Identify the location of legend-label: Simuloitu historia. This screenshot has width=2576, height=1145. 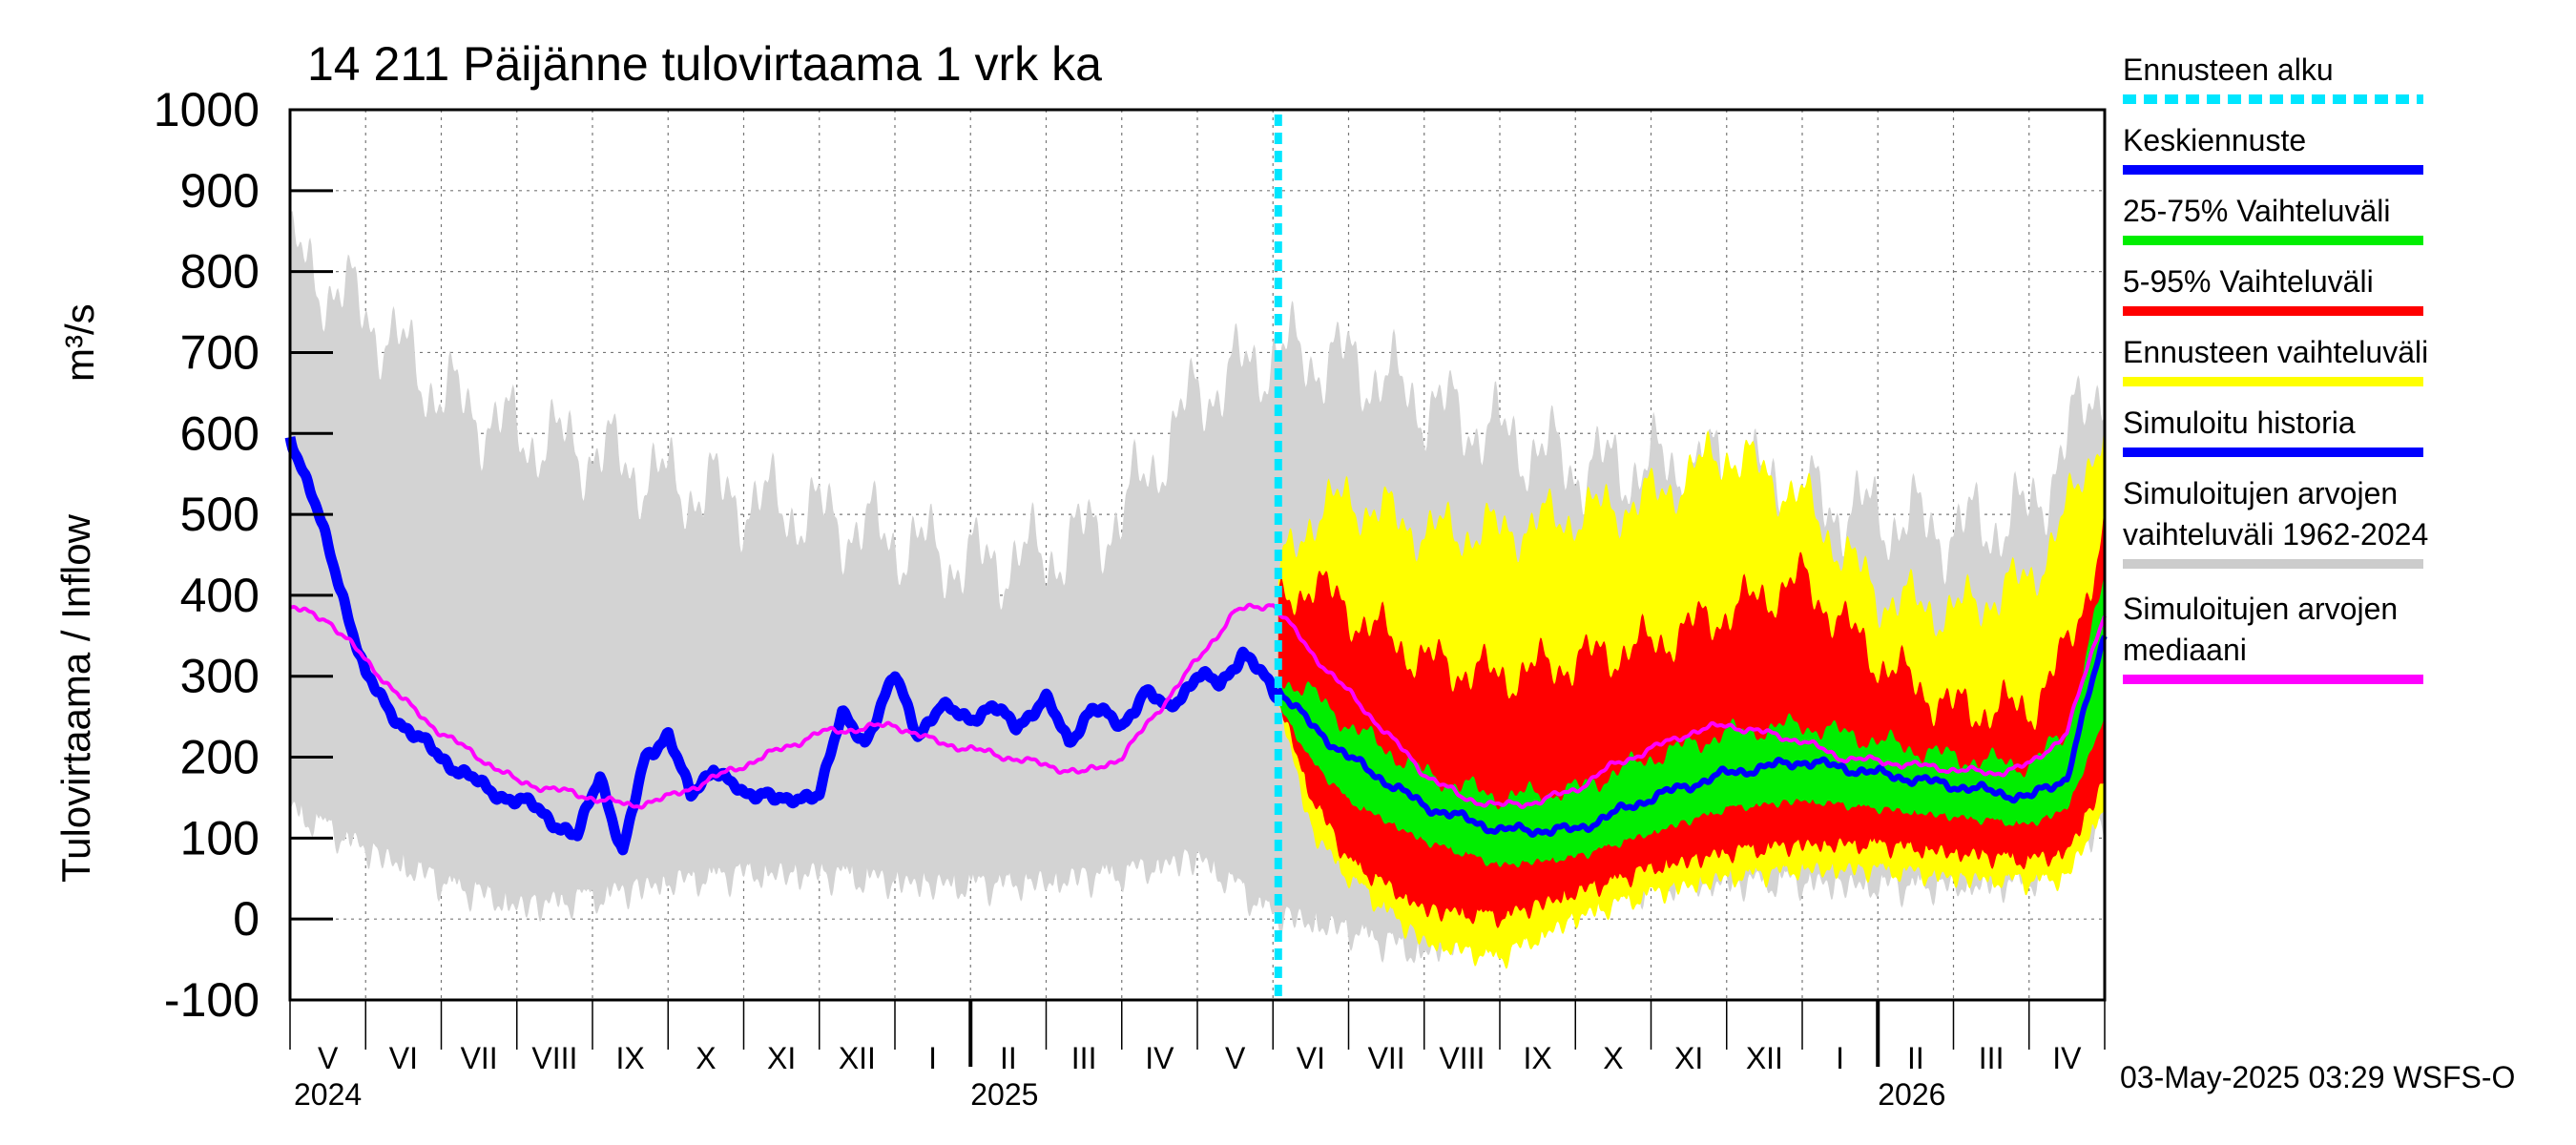
(2239, 423).